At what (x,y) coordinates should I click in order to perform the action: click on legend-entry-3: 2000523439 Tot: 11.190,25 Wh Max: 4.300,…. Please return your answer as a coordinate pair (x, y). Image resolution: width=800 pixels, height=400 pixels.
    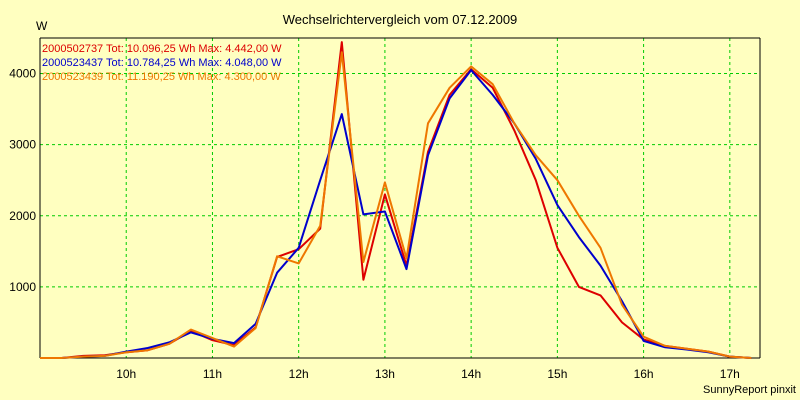
    Looking at the image, I should click on (161, 77).